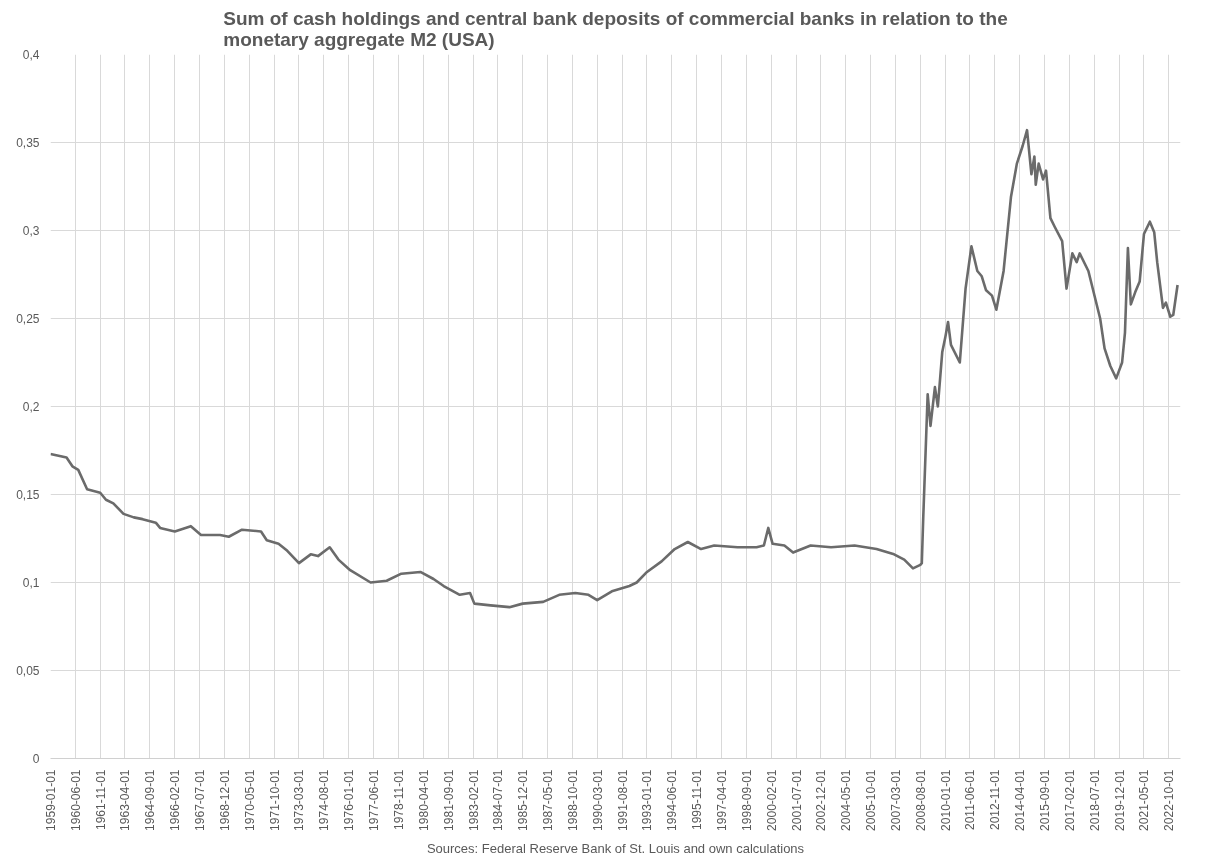  Describe the element at coordinates (721, 800) in the screenshot. I see `x-tick-label: 1997-04-01` at that location.